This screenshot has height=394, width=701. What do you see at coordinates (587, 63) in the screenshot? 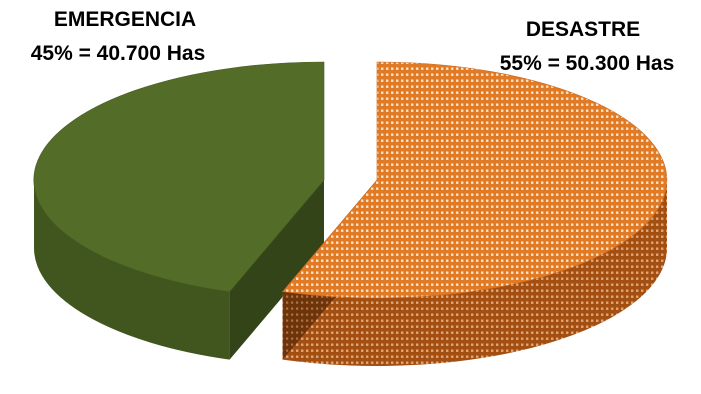
I see `slice-value-desastre: 55% = 50.300 Has` at bounding box center [587, 63].